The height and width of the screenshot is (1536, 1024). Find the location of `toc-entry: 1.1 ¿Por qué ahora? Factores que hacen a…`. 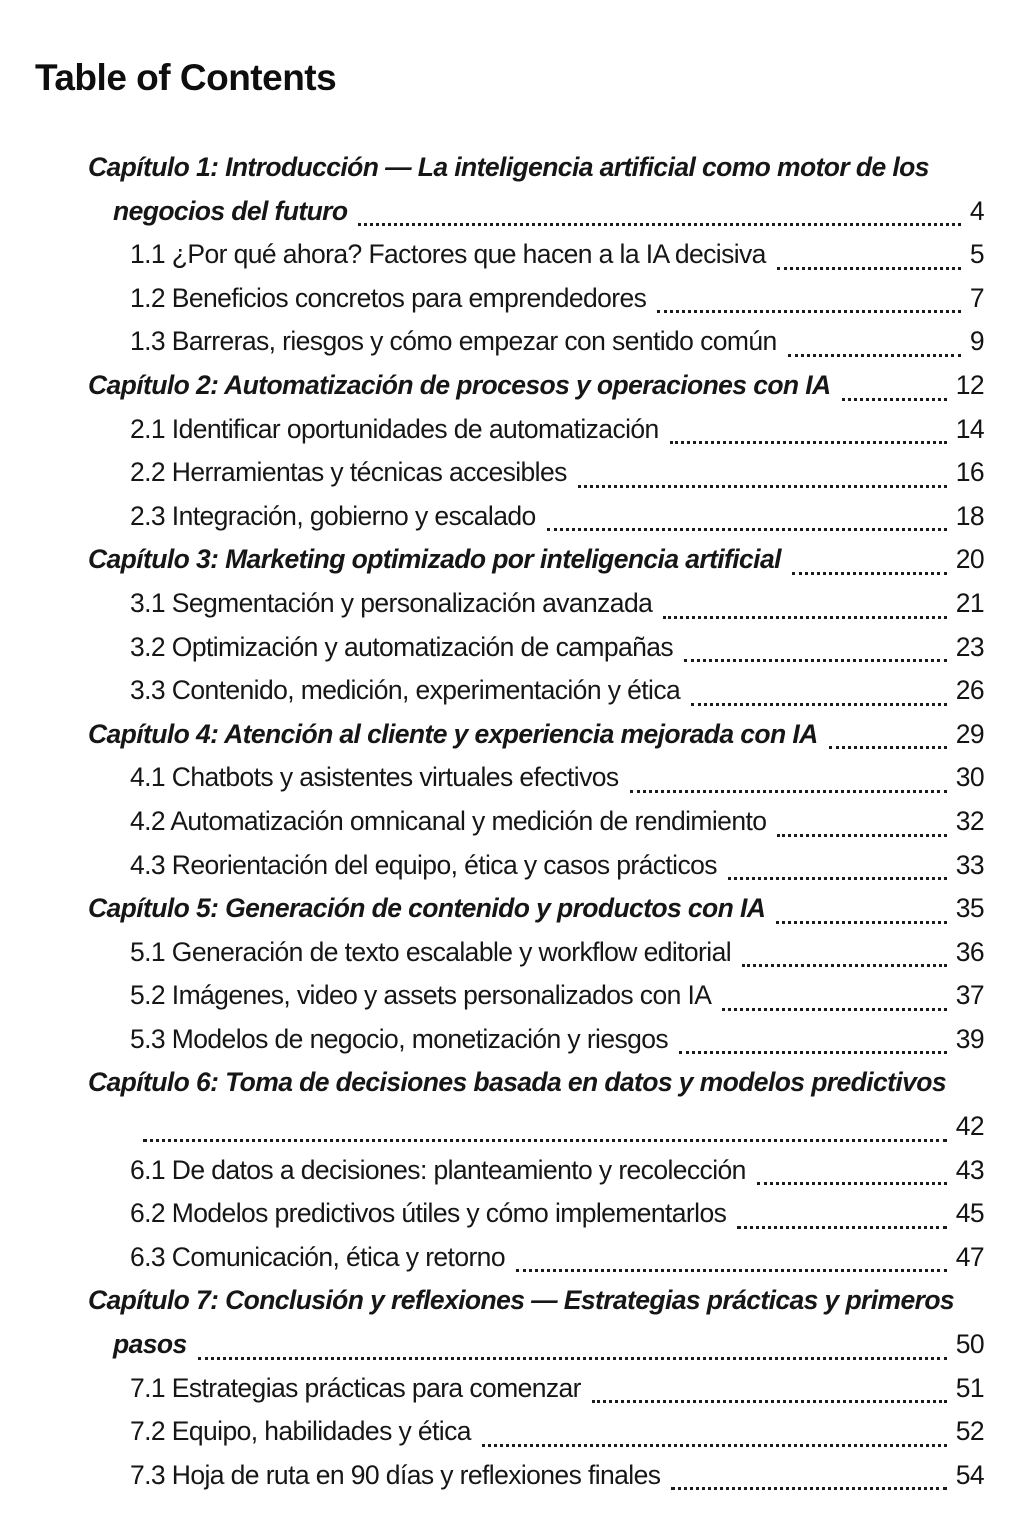

toc-entry: 1.1 ¿Por qué ahora? Factores que hacen a… is located at coordinates (536, 255).